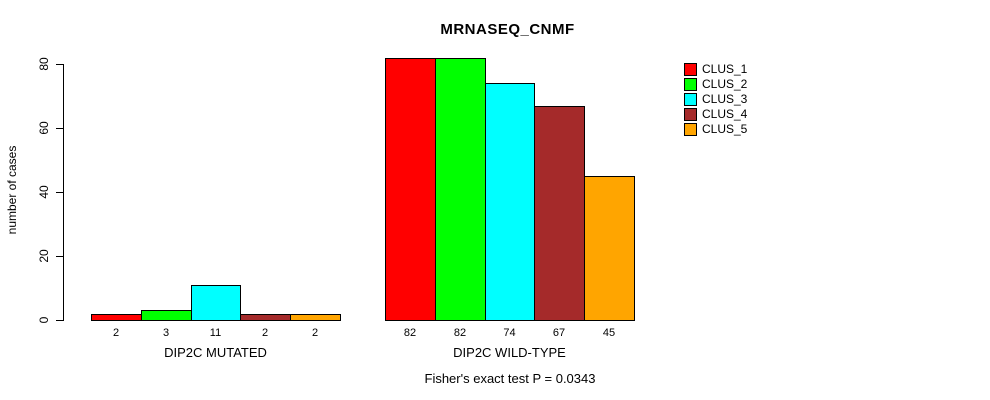 Image resolution: width=990 pixels, height=400 pixels. Describe the element at coordinates (12, 190) in the screenshot. I see `y-axis-label: number of cases` at that location.